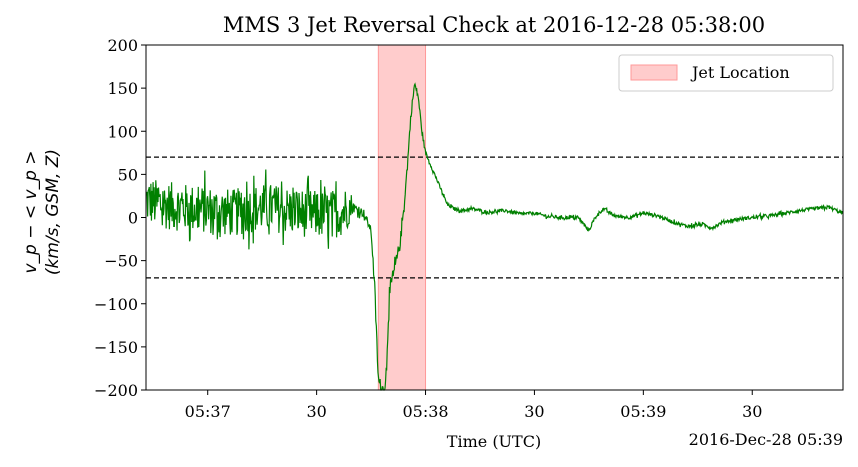 The image size is (858, 467). Describe the element at coordinates (654, 72) in the screenshot. I see `legend-swatch` at that location.